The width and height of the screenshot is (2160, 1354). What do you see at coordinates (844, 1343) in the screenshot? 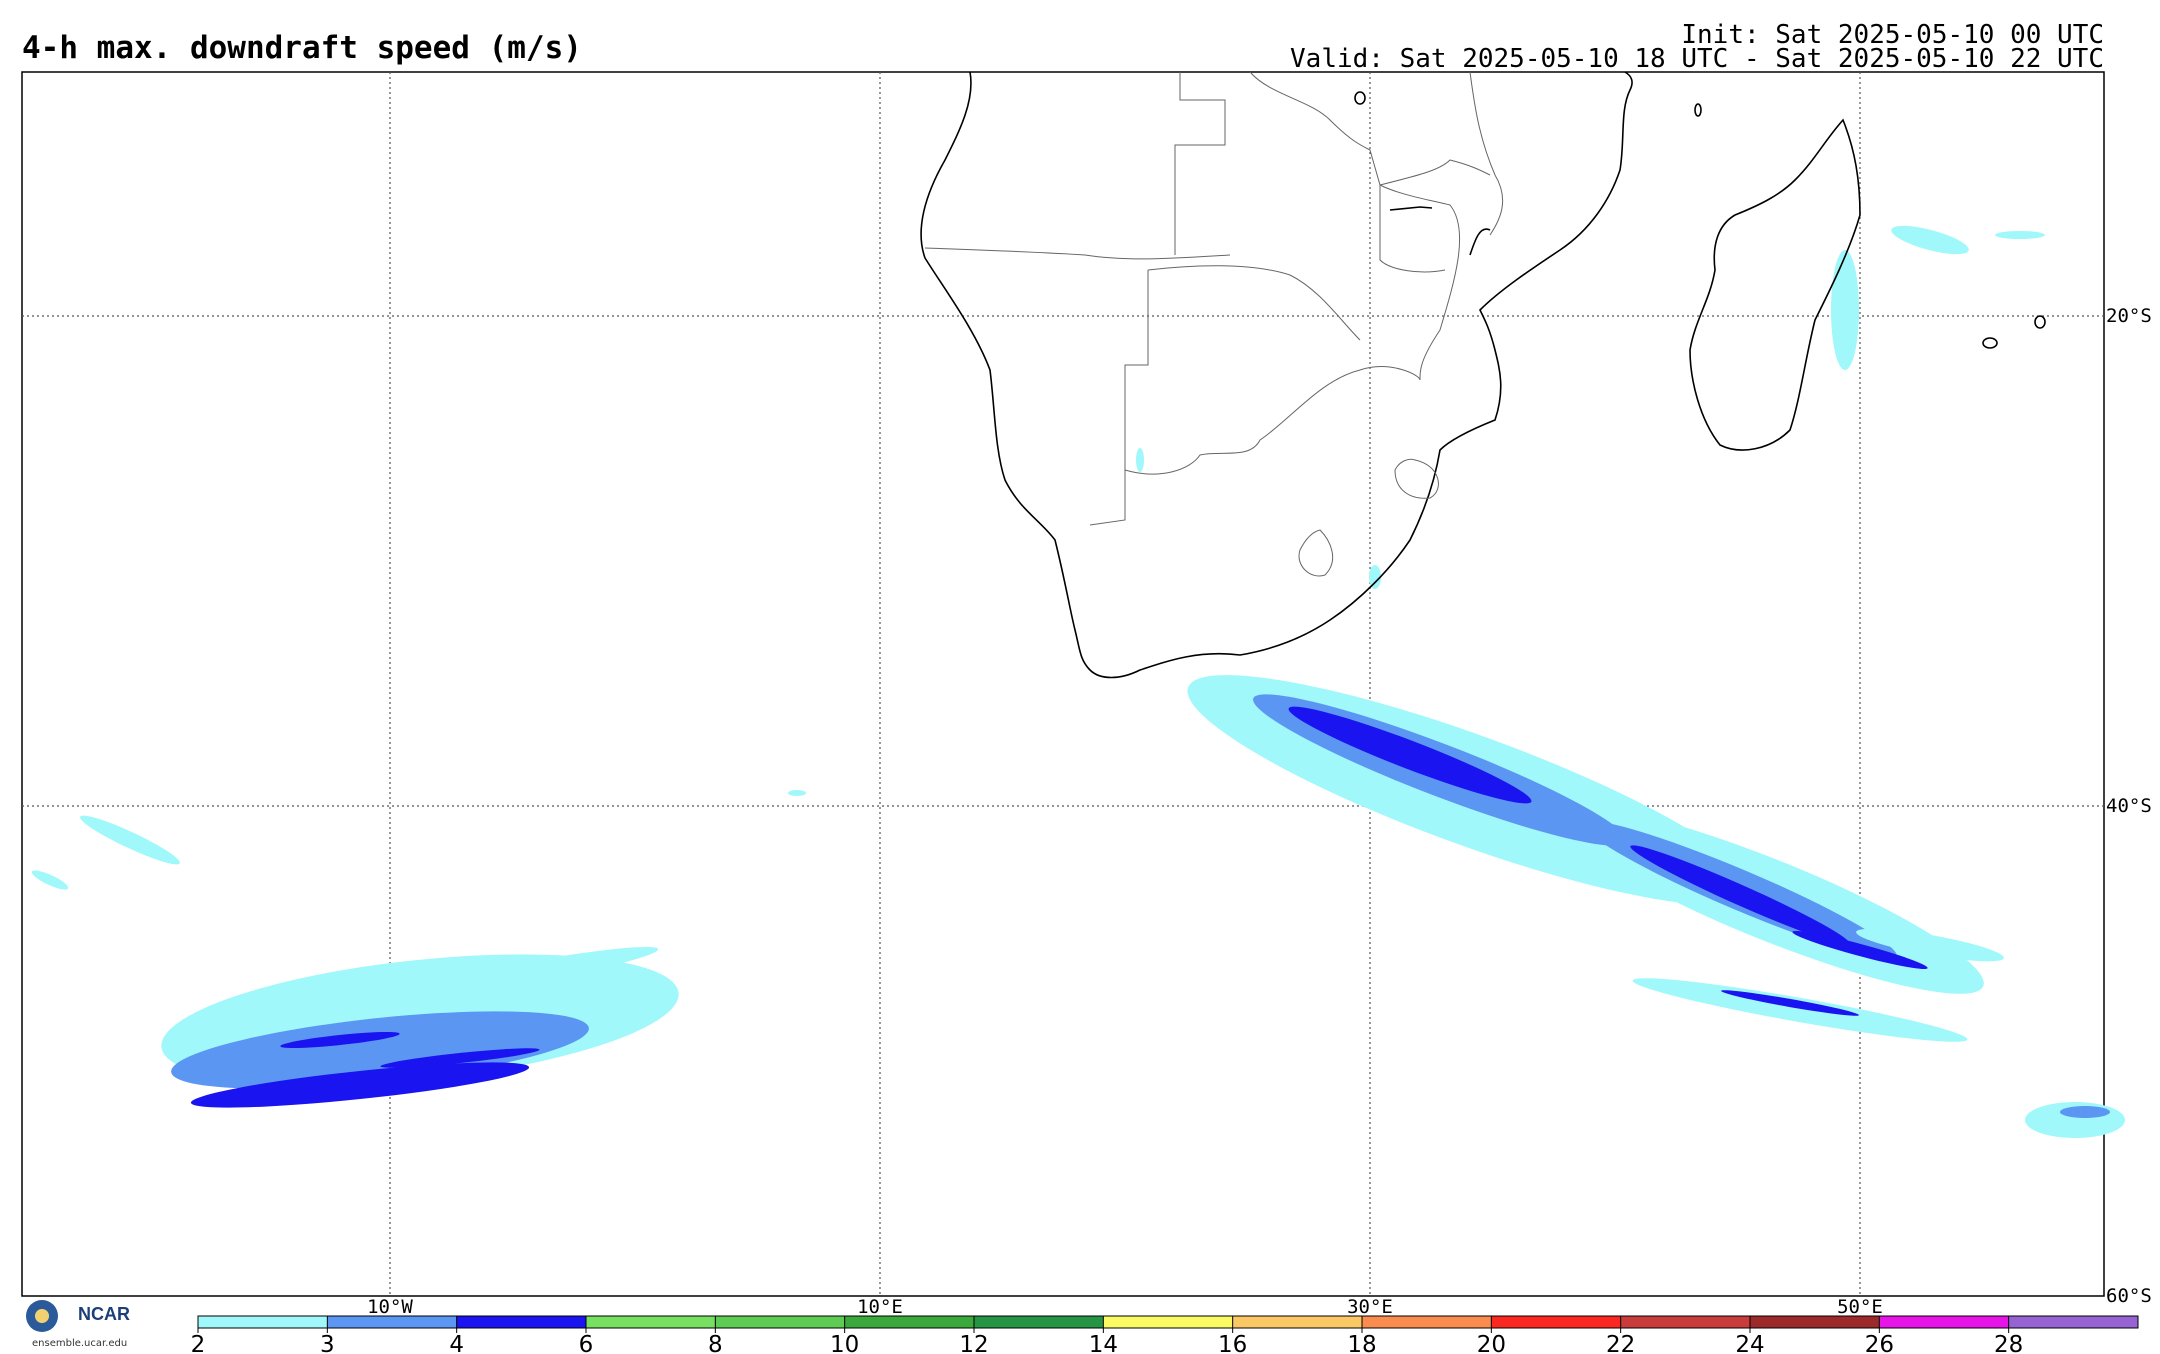
I see `colorbar-tick-label: 10` at bounding box center [844, 1343].